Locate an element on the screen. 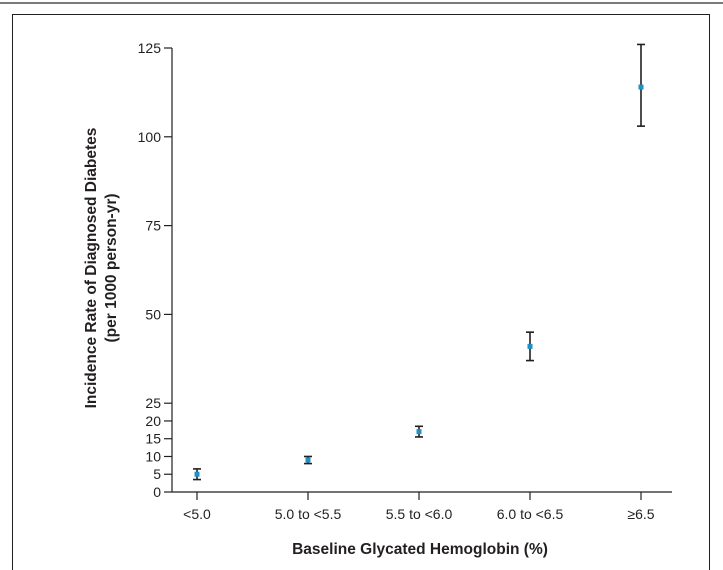 This screenshot has height=570, width=723. x-axis-title: Baseline Glycated Hemoglobin (%) is located at coordinates (420, 549).